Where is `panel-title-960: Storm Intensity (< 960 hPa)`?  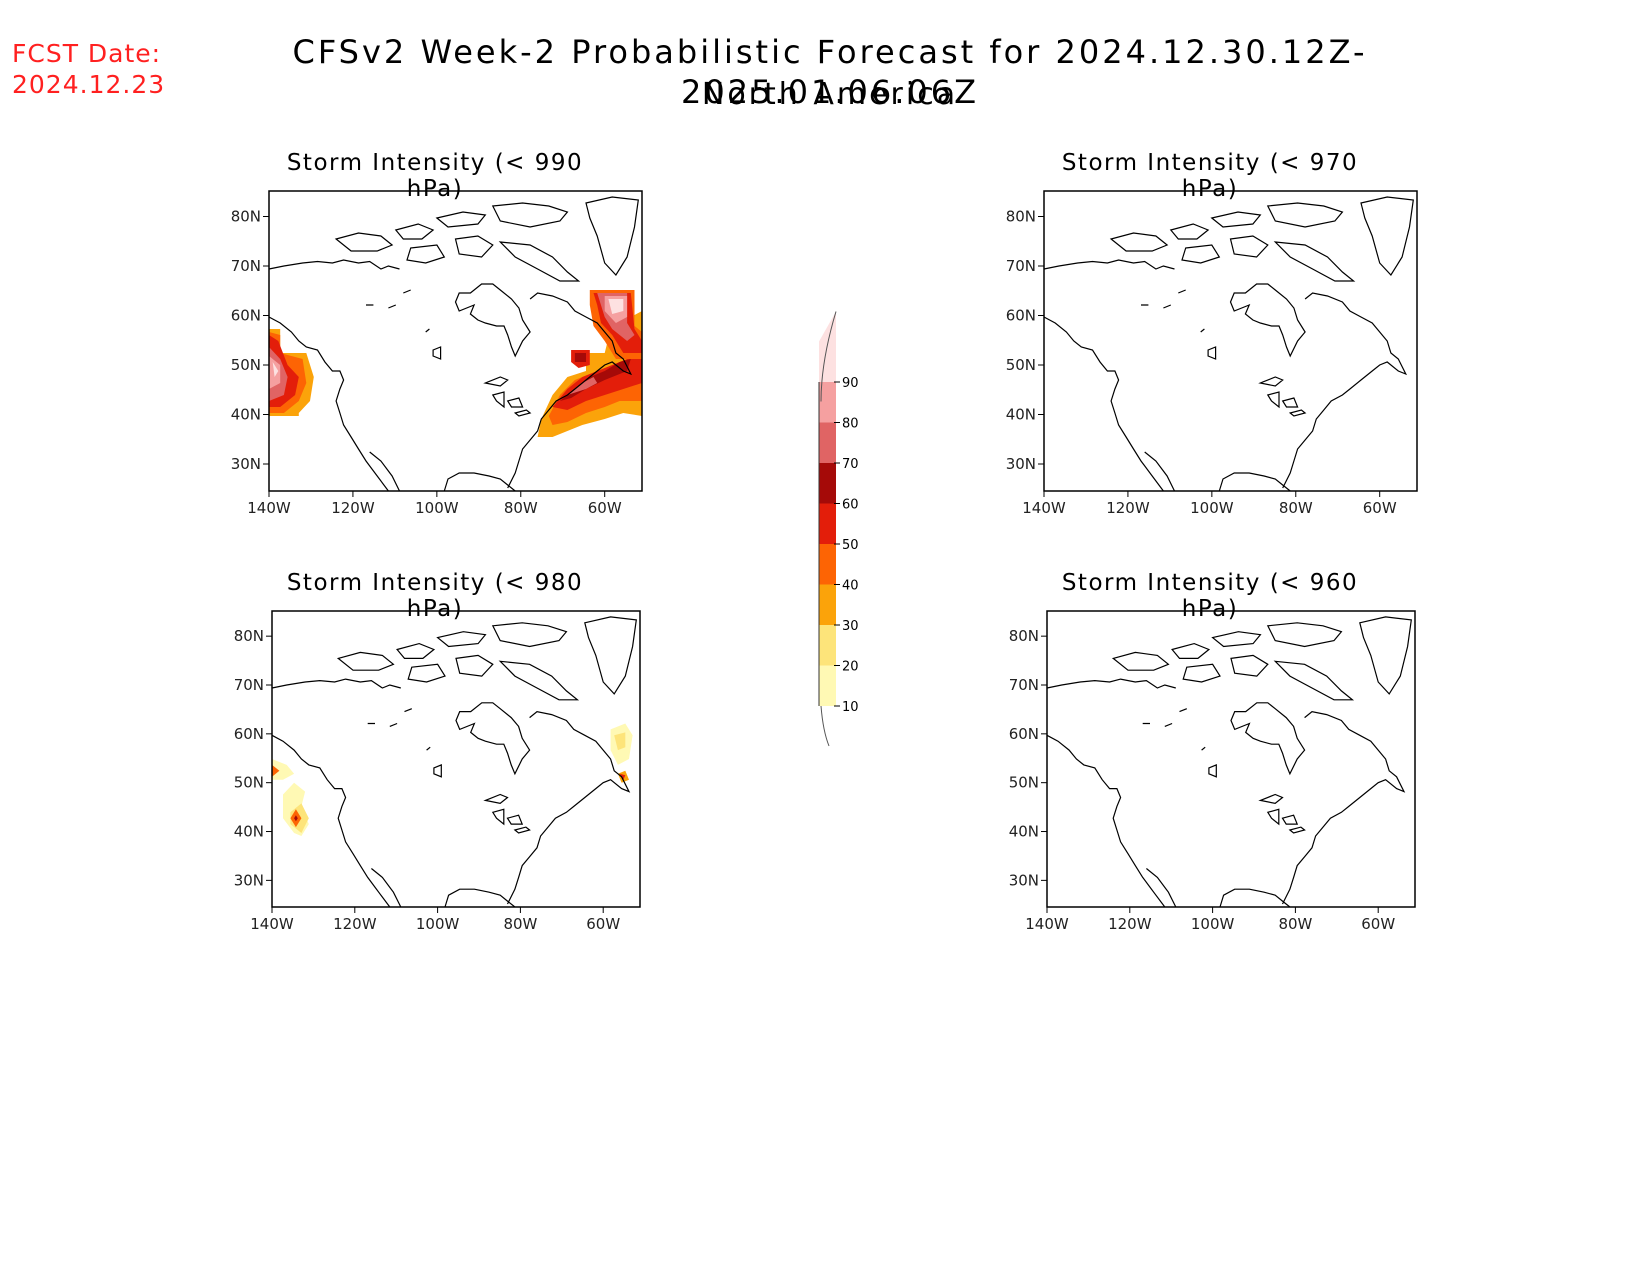
panel-title-960: Storm Intensity (< 960 hPa) is located at coordinates (1210, 596).